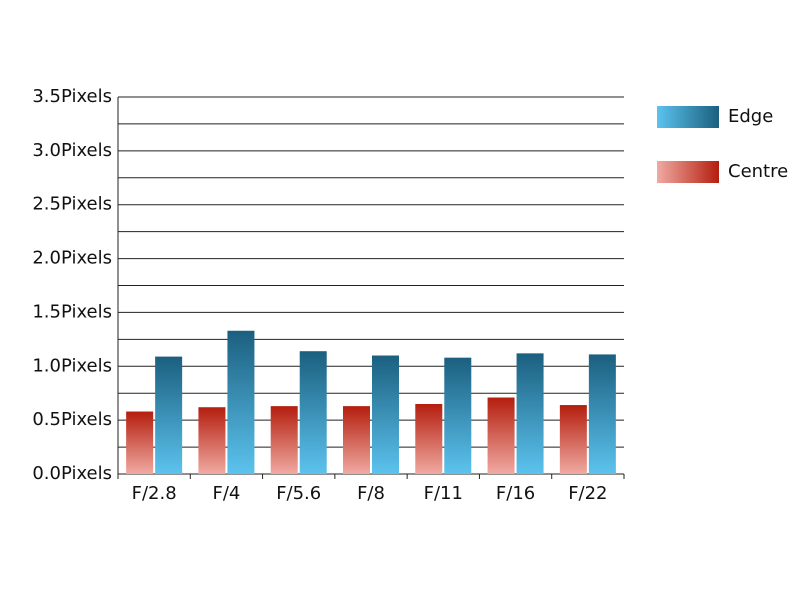  What do you see at coordinates (515, 493) in the screenshot?
I see `x-tick-label: F/16` at bounding box center [515, 493].